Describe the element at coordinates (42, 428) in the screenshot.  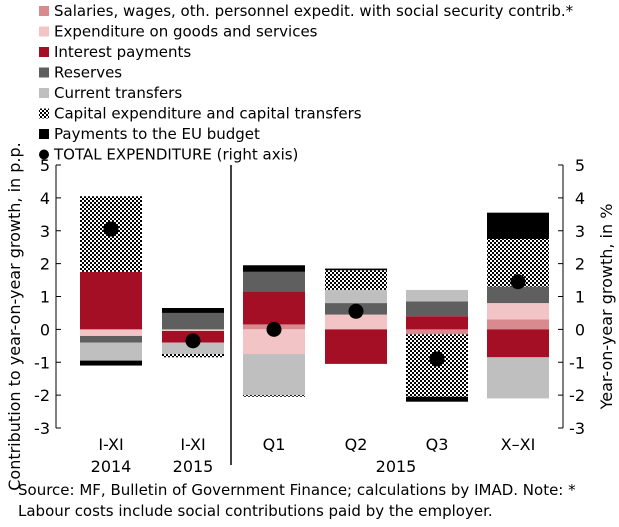
I see `y-tick-label-left: -3` at that location.